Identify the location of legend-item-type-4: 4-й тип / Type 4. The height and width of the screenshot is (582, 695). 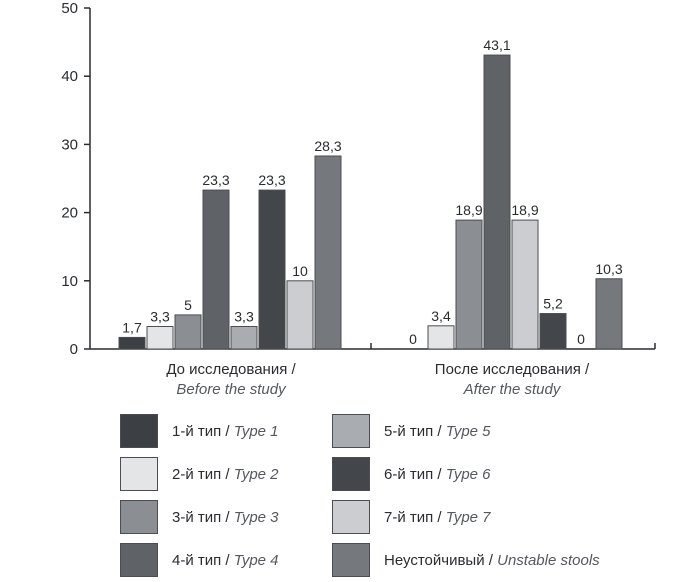
(199, 560).